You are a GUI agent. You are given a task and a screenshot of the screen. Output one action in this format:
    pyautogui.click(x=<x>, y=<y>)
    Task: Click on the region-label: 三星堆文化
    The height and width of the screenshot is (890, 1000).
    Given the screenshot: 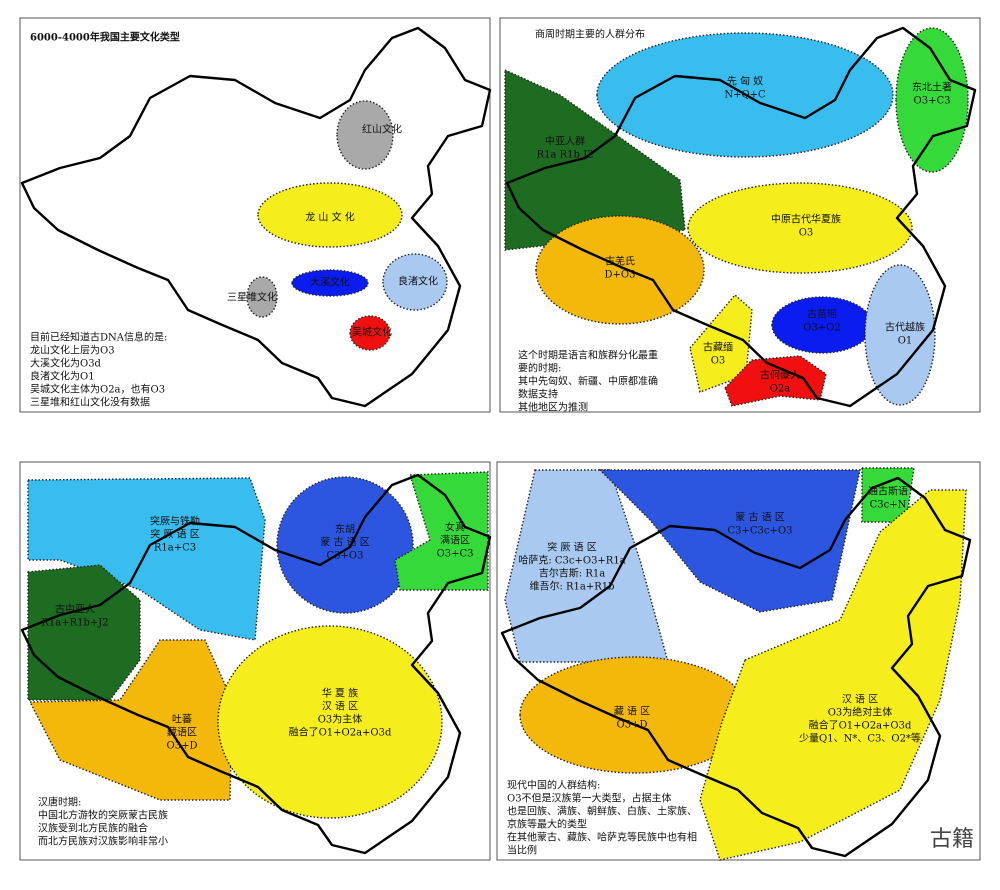 What is the action you would take?
    pyautogui.click(x=252, y=297)
    